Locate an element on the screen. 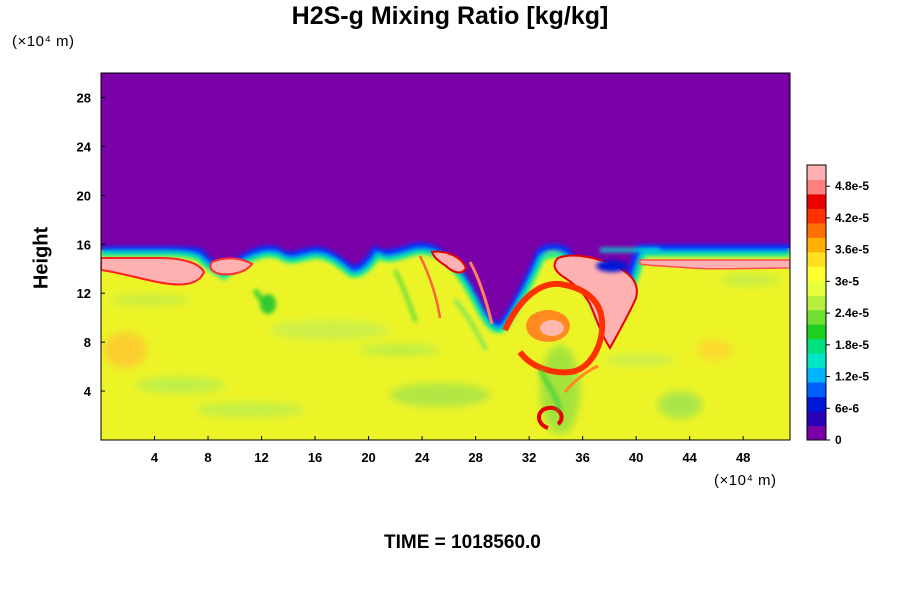 The width and height of the screenshot is (900, 600). x-tick-label: 36 is located at coordinates (582, 457).